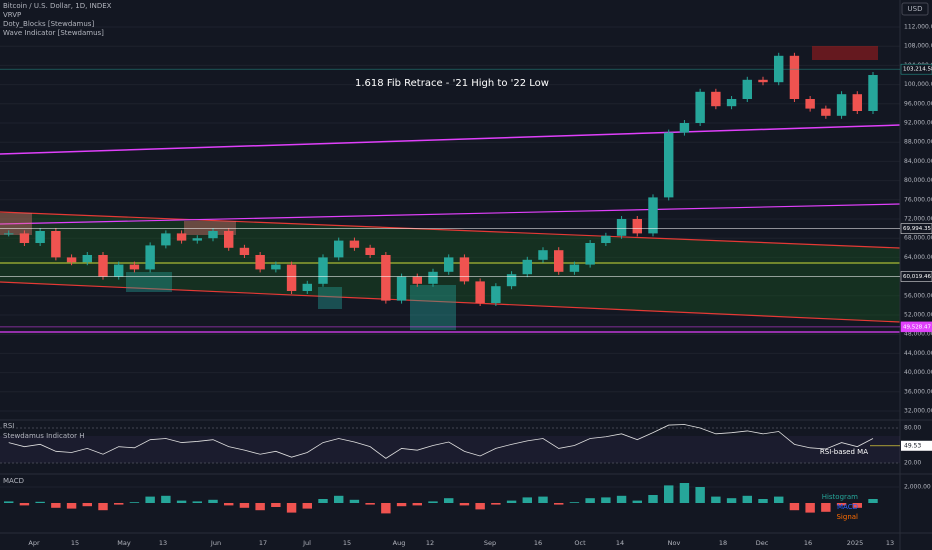  I want to click on price-tick-label: 44,000.00, so click(918, 353).